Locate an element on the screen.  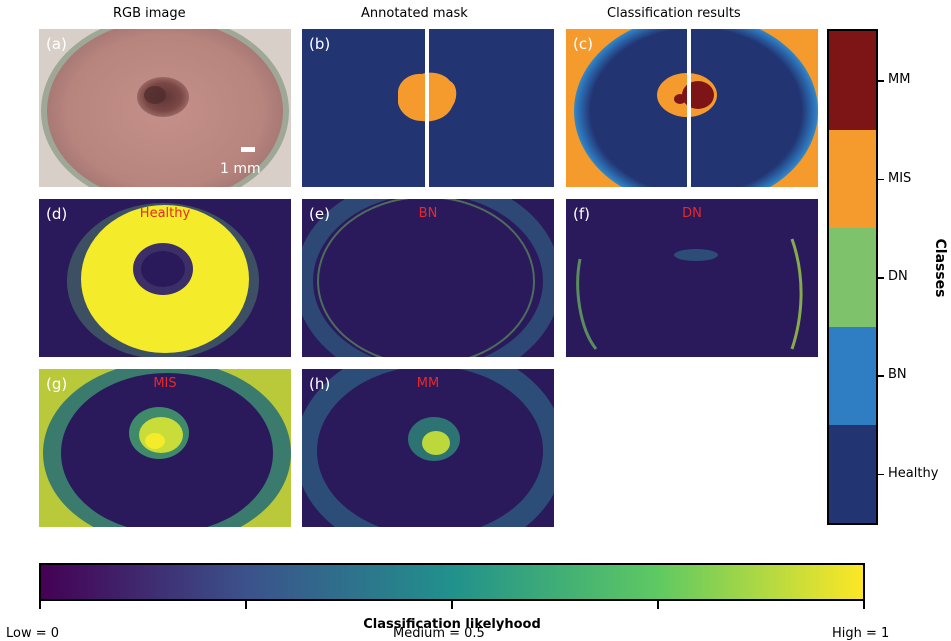
panel-title: Healthy is located at coordinates (165, 213).